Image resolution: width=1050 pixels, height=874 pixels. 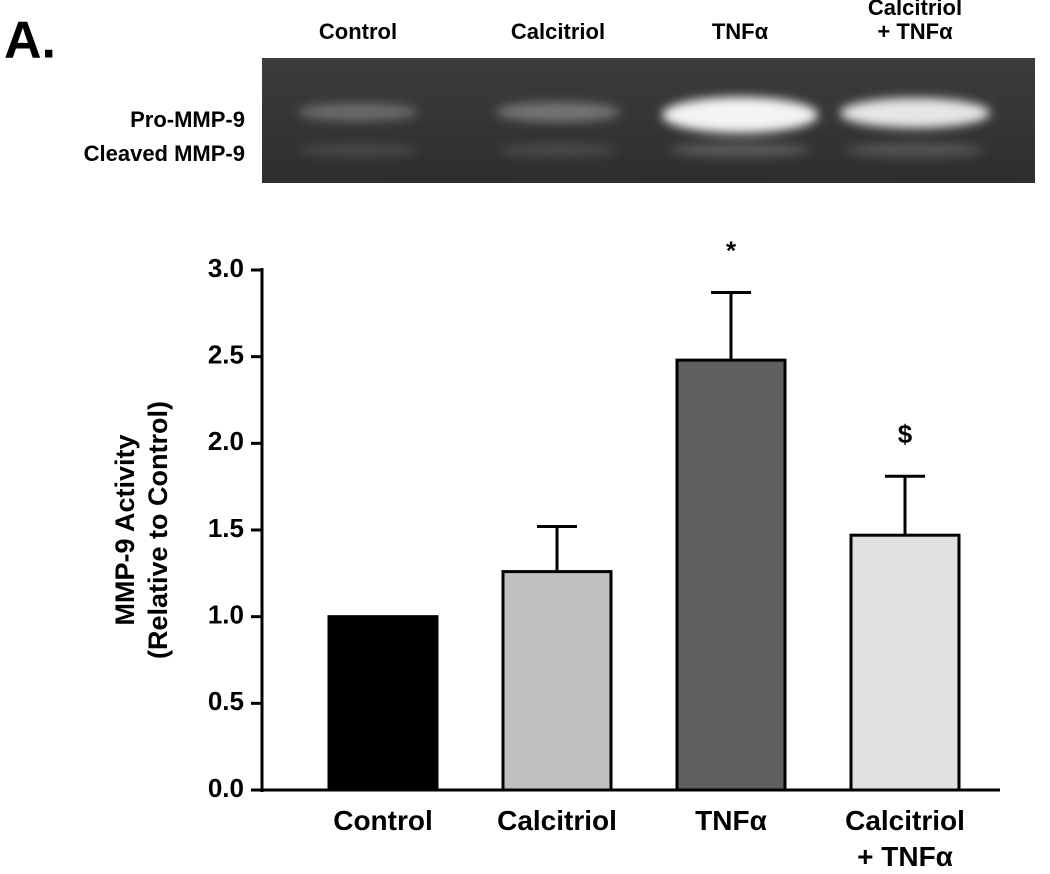 I want to click on y-tick-label: 1.0, so click(x=226, y=615).